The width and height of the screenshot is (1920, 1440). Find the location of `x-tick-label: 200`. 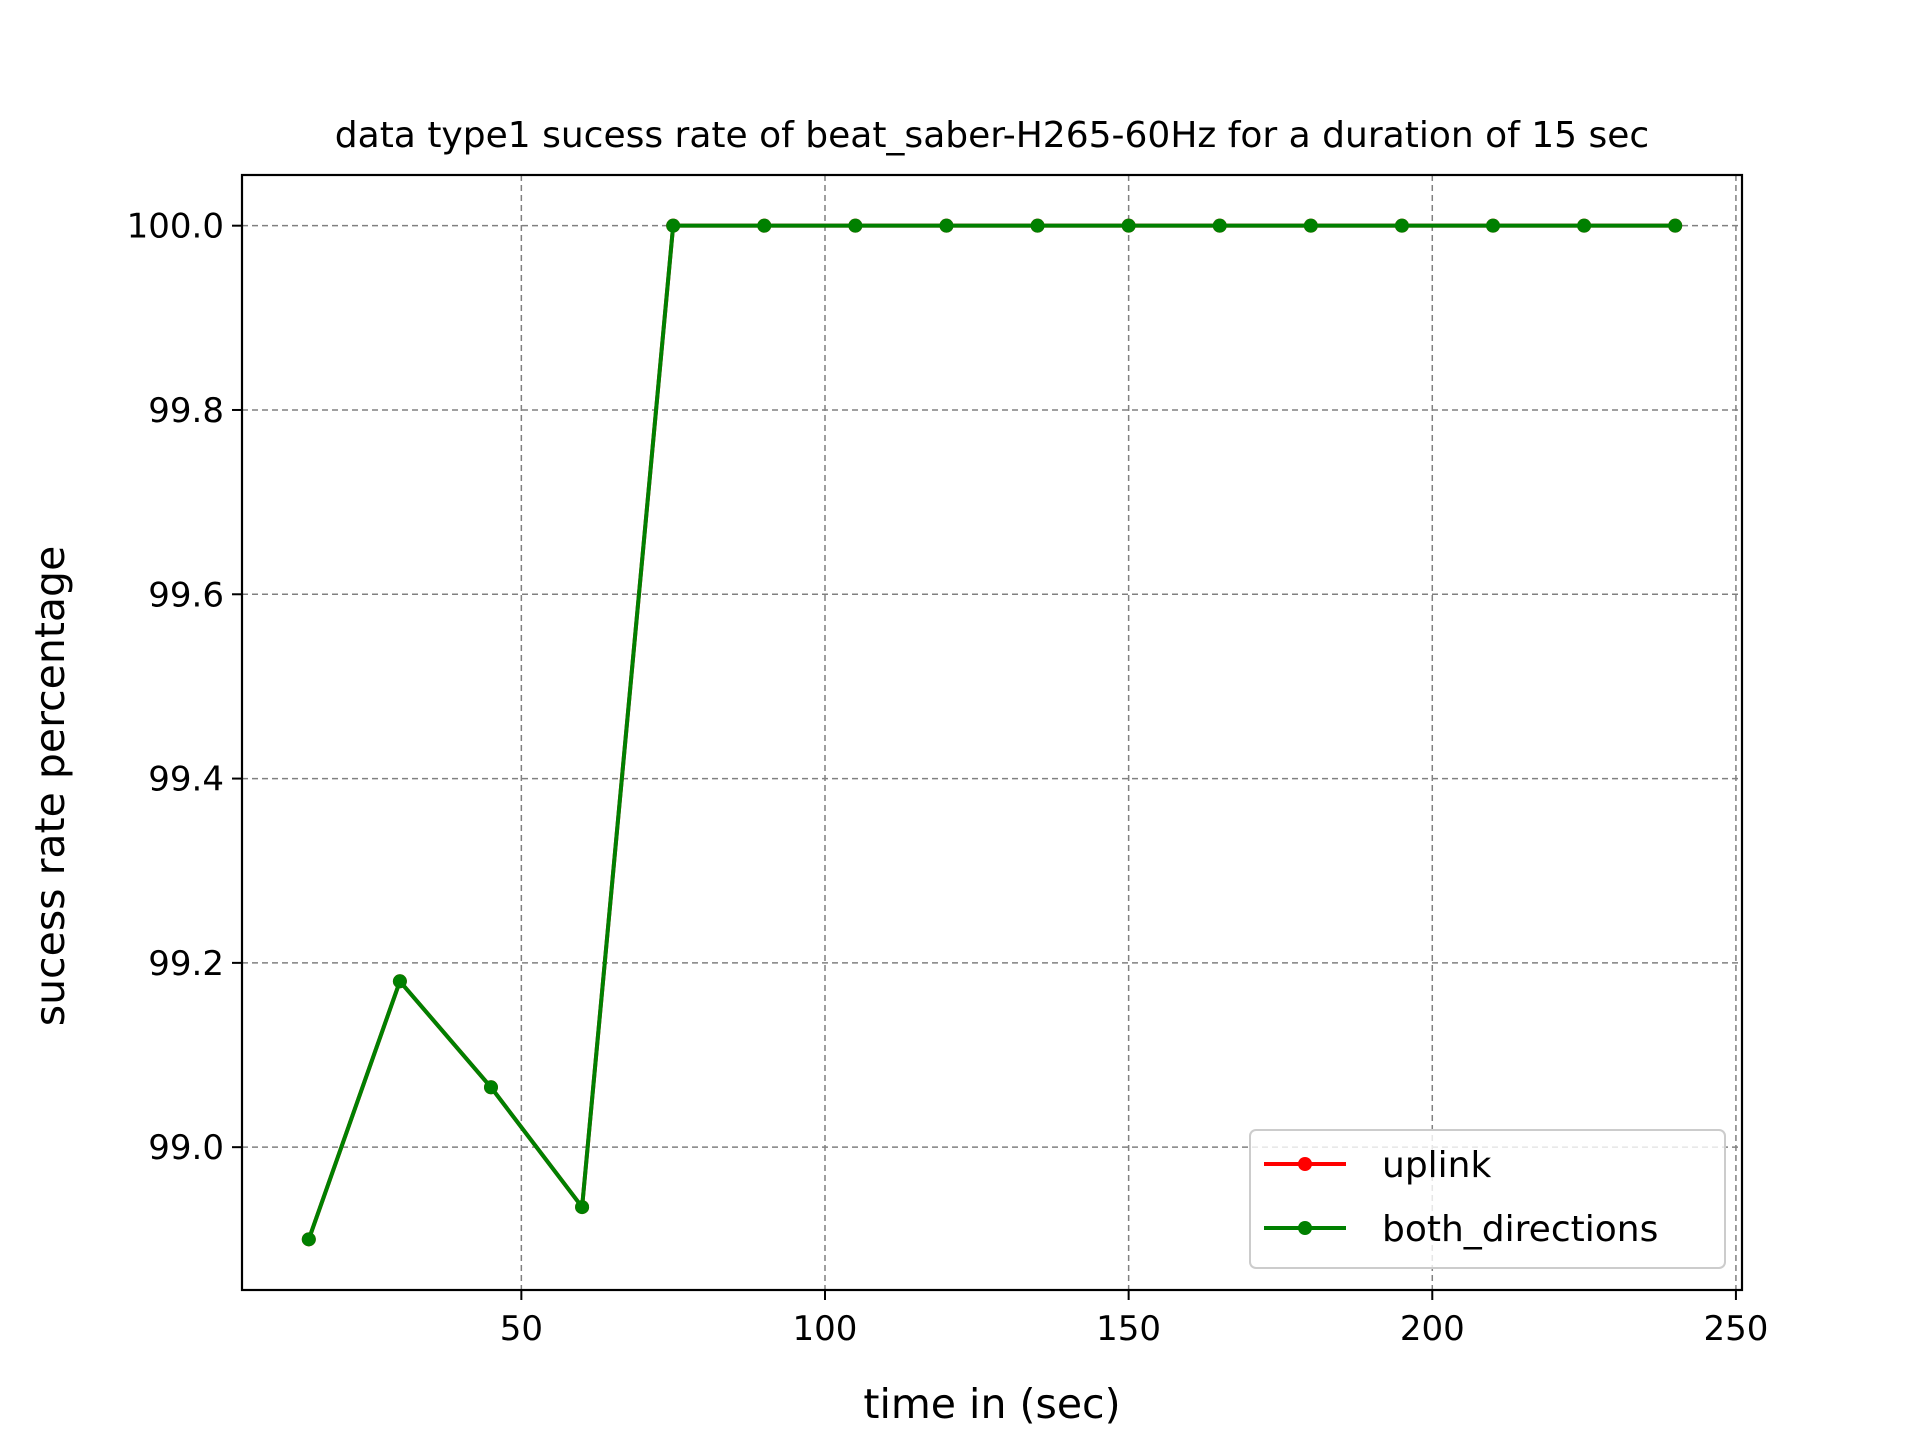

x-tick-label: 200 is located at coordinates (1432, 1329).